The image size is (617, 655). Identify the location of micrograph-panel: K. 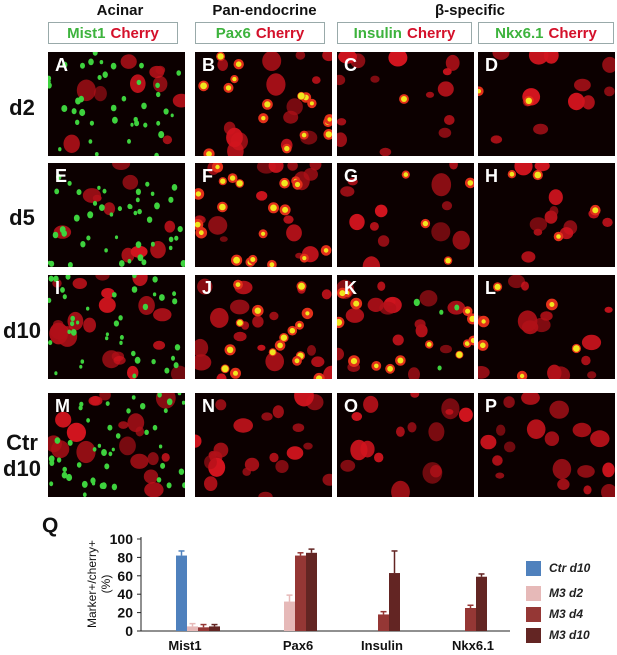
(405, 327).